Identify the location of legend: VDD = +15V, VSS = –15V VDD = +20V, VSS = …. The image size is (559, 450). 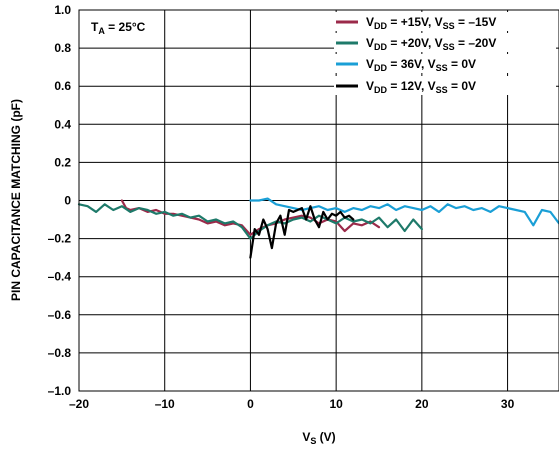
(445, 53).